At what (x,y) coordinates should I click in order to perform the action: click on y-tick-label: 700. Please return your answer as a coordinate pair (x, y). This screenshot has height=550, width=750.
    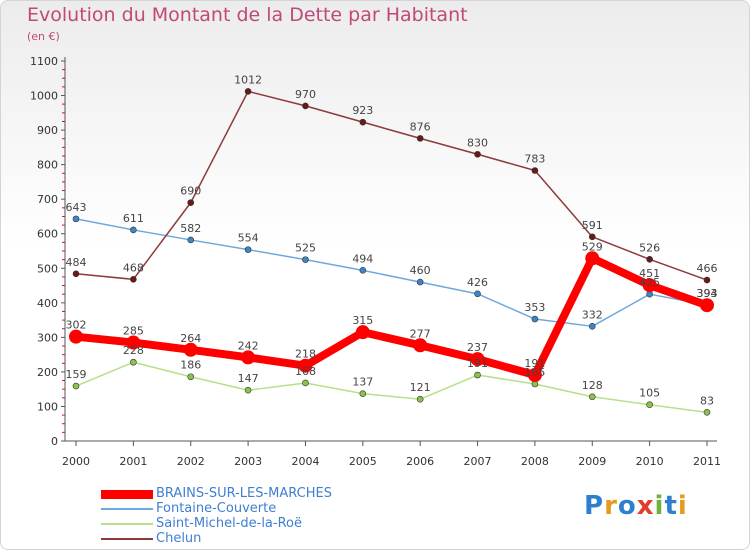
    Looking at the image, I should click on (47, 199).